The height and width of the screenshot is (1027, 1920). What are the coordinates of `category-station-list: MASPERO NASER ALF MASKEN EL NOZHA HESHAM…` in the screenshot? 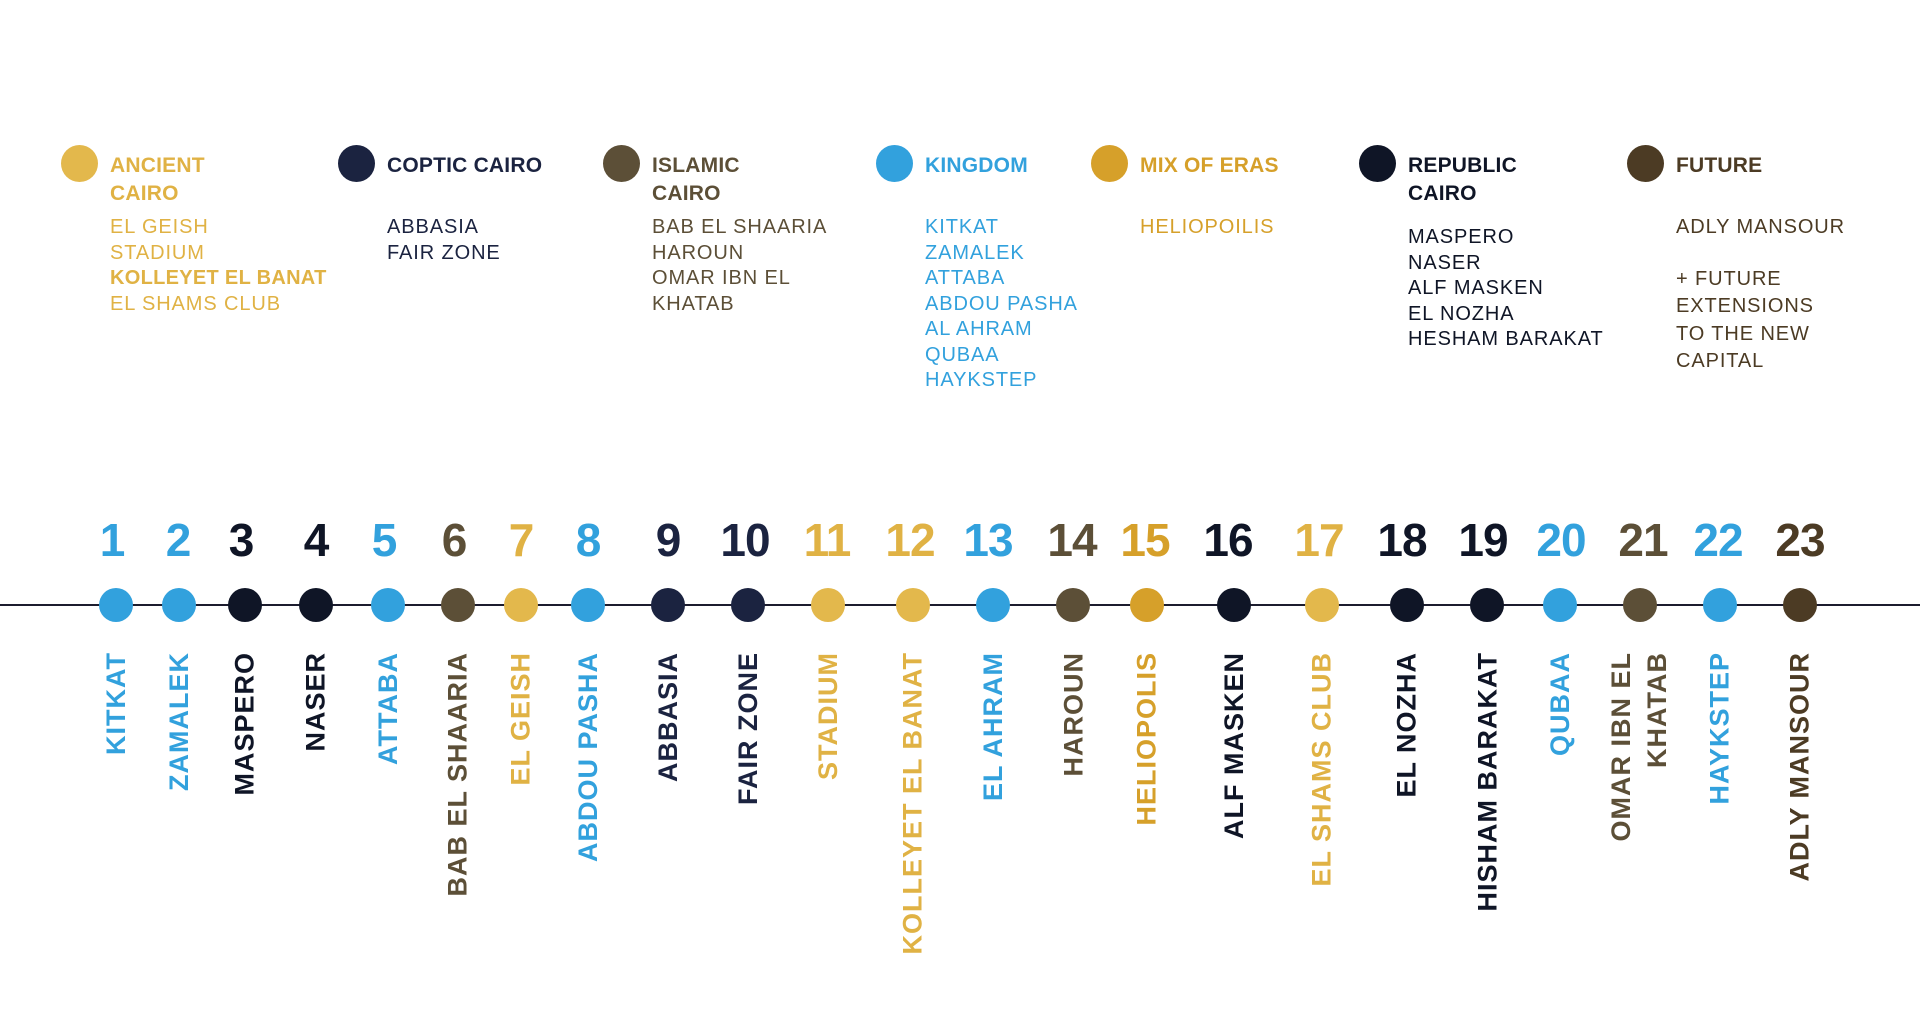 It's located at (1506, 289).